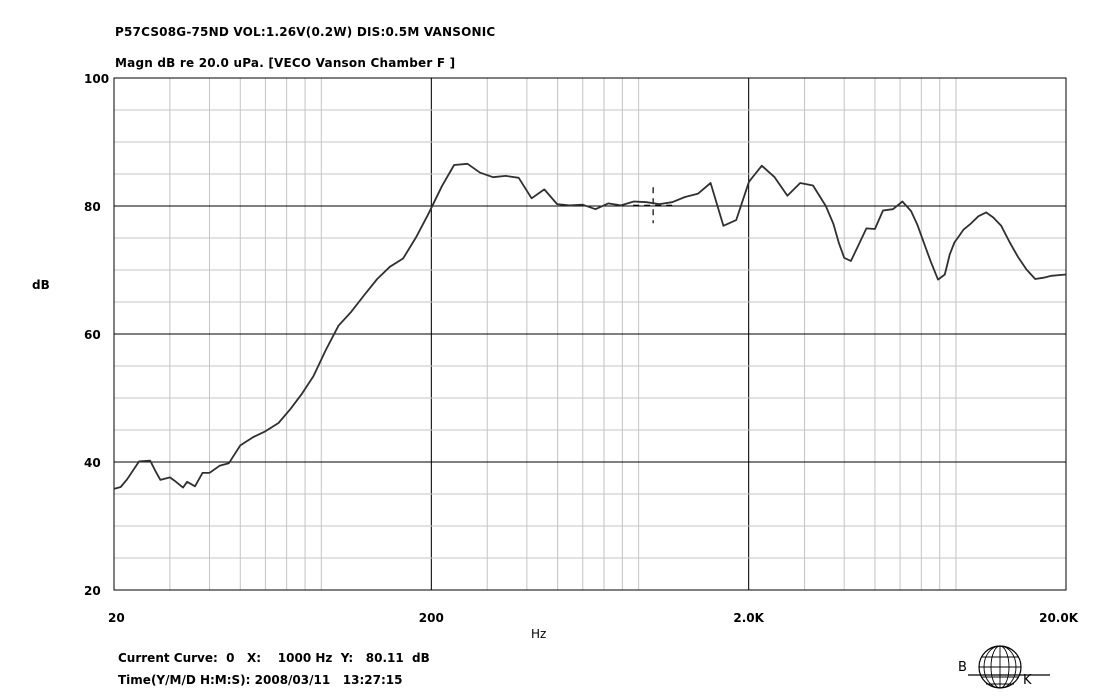 Image resolution: width=1110 pixels, height=700 pixels. I want to click on y-tick-label: 20, so click(92, 591).